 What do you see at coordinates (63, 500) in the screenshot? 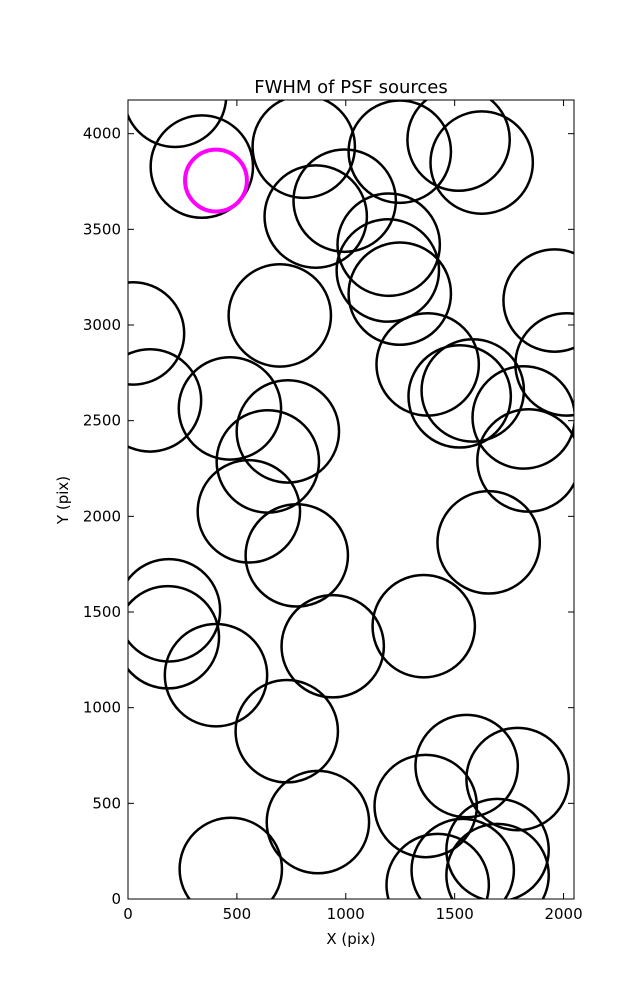
I see `y-axis-label: Y (pix)` at bounding box center [63, 500].